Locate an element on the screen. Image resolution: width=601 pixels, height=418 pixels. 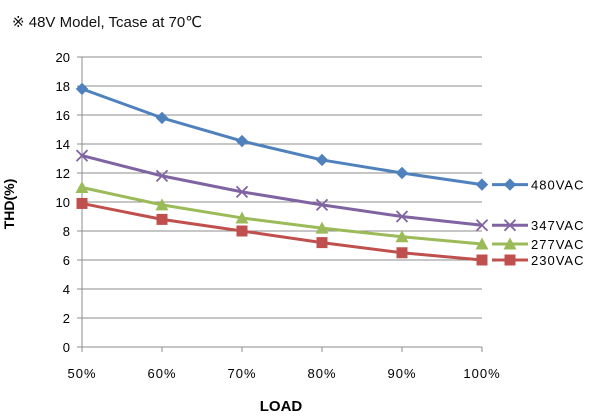
legend-label: 277VAC is located at coordinates (557, 244).